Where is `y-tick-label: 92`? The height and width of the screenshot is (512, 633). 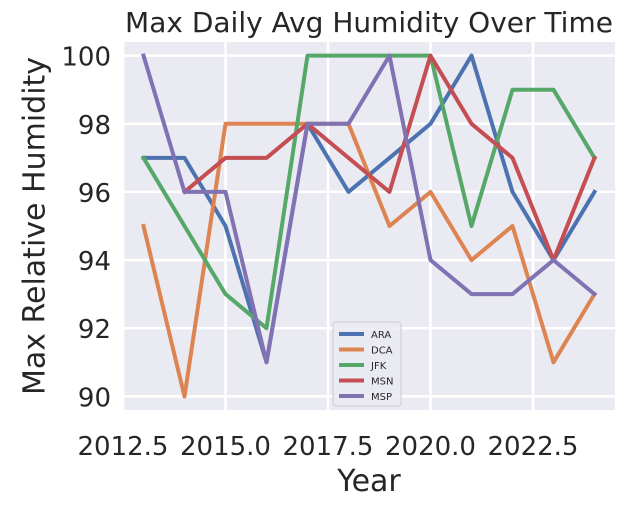
y-tick-label: 92 is located at coordinates (94, 330).